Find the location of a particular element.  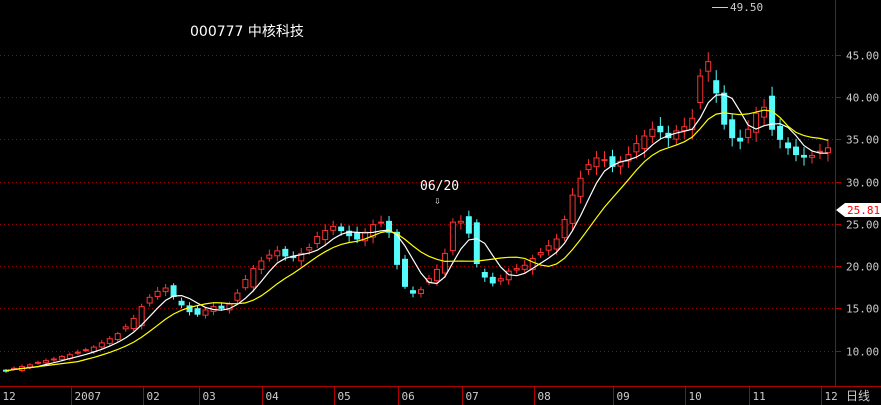

date-annotation: 06/20 is located at coordinates (439, 186).